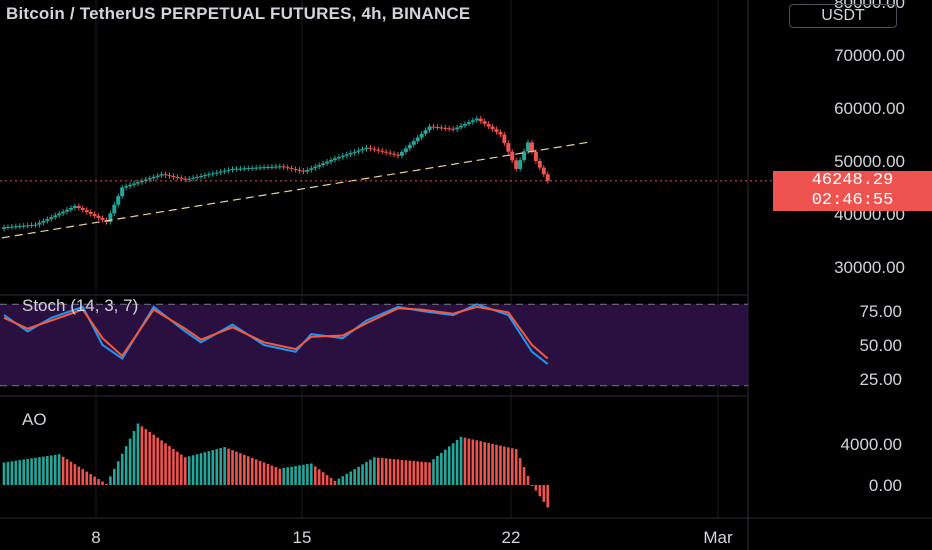 Image resolution: width=932 pixels, height=550 pixels. Describe the element at coordinates (843, 16) in the screenshot. I see `currency-button: USDT` at that location.